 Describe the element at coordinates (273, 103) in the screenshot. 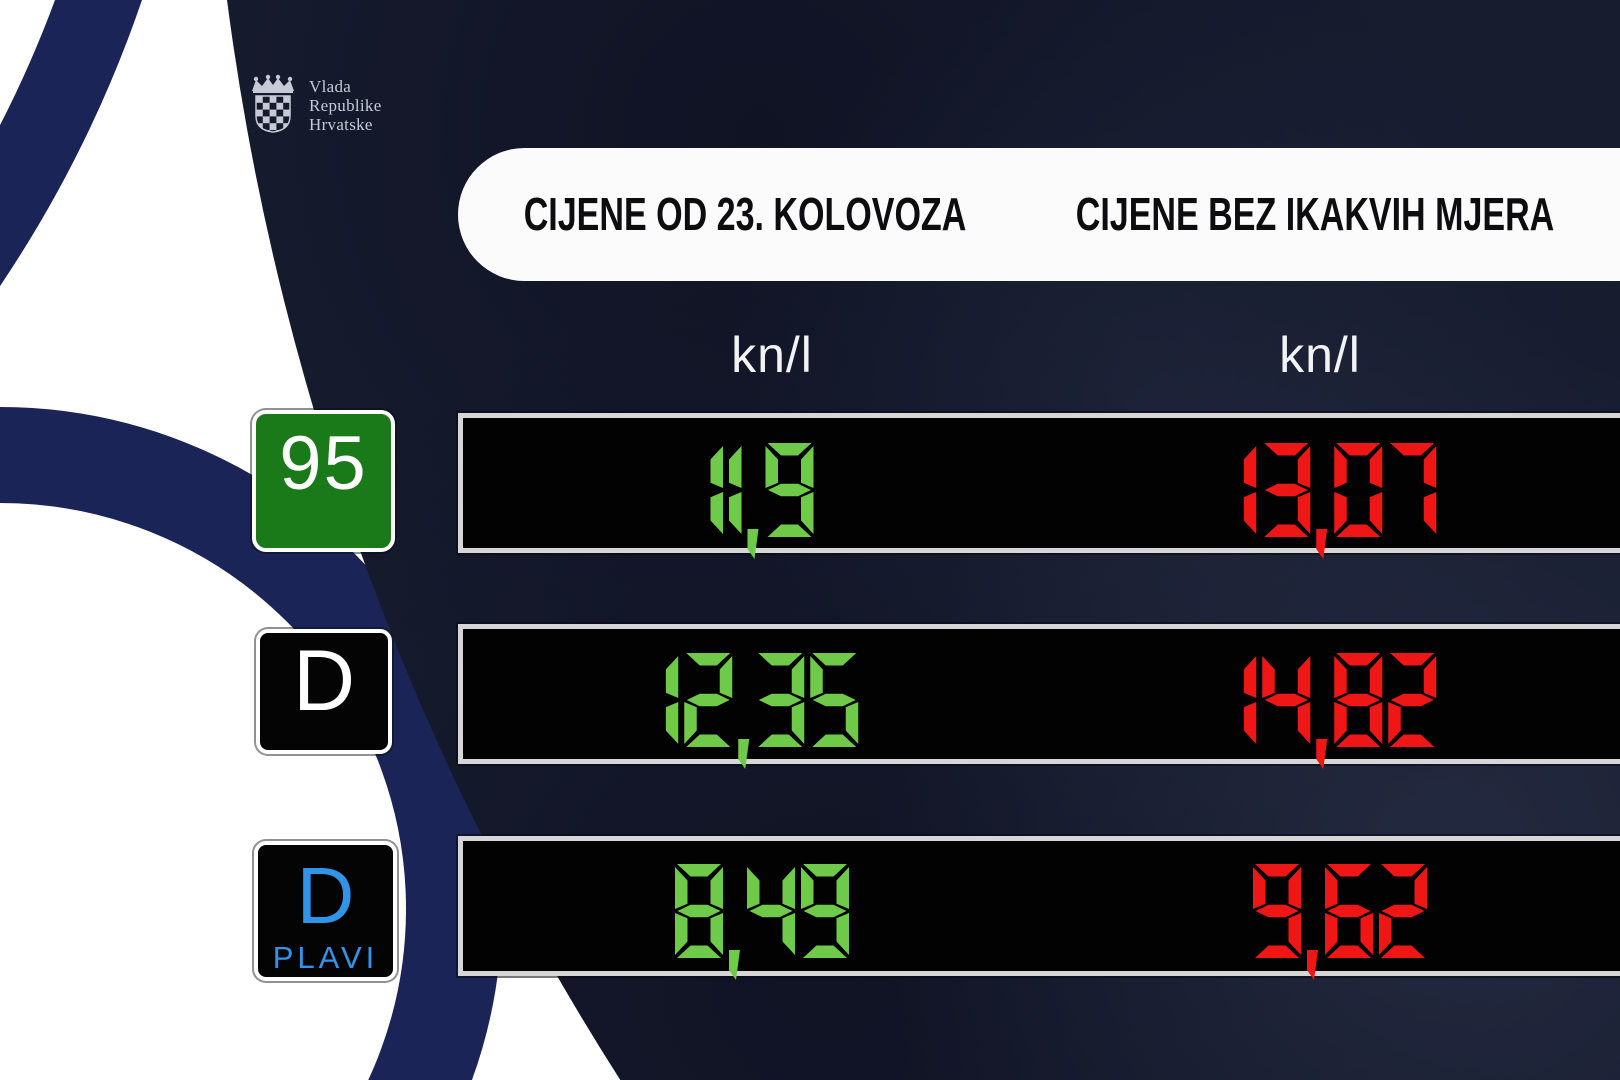

I see `coat-of-arms-icon` at that location.